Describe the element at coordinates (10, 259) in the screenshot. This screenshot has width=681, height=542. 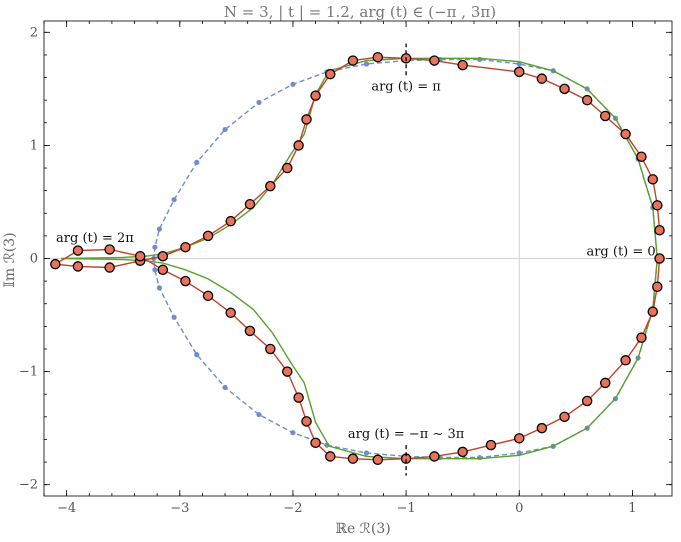
I see `y-axis-title: 𝕀m ℛ(3)` at that location.